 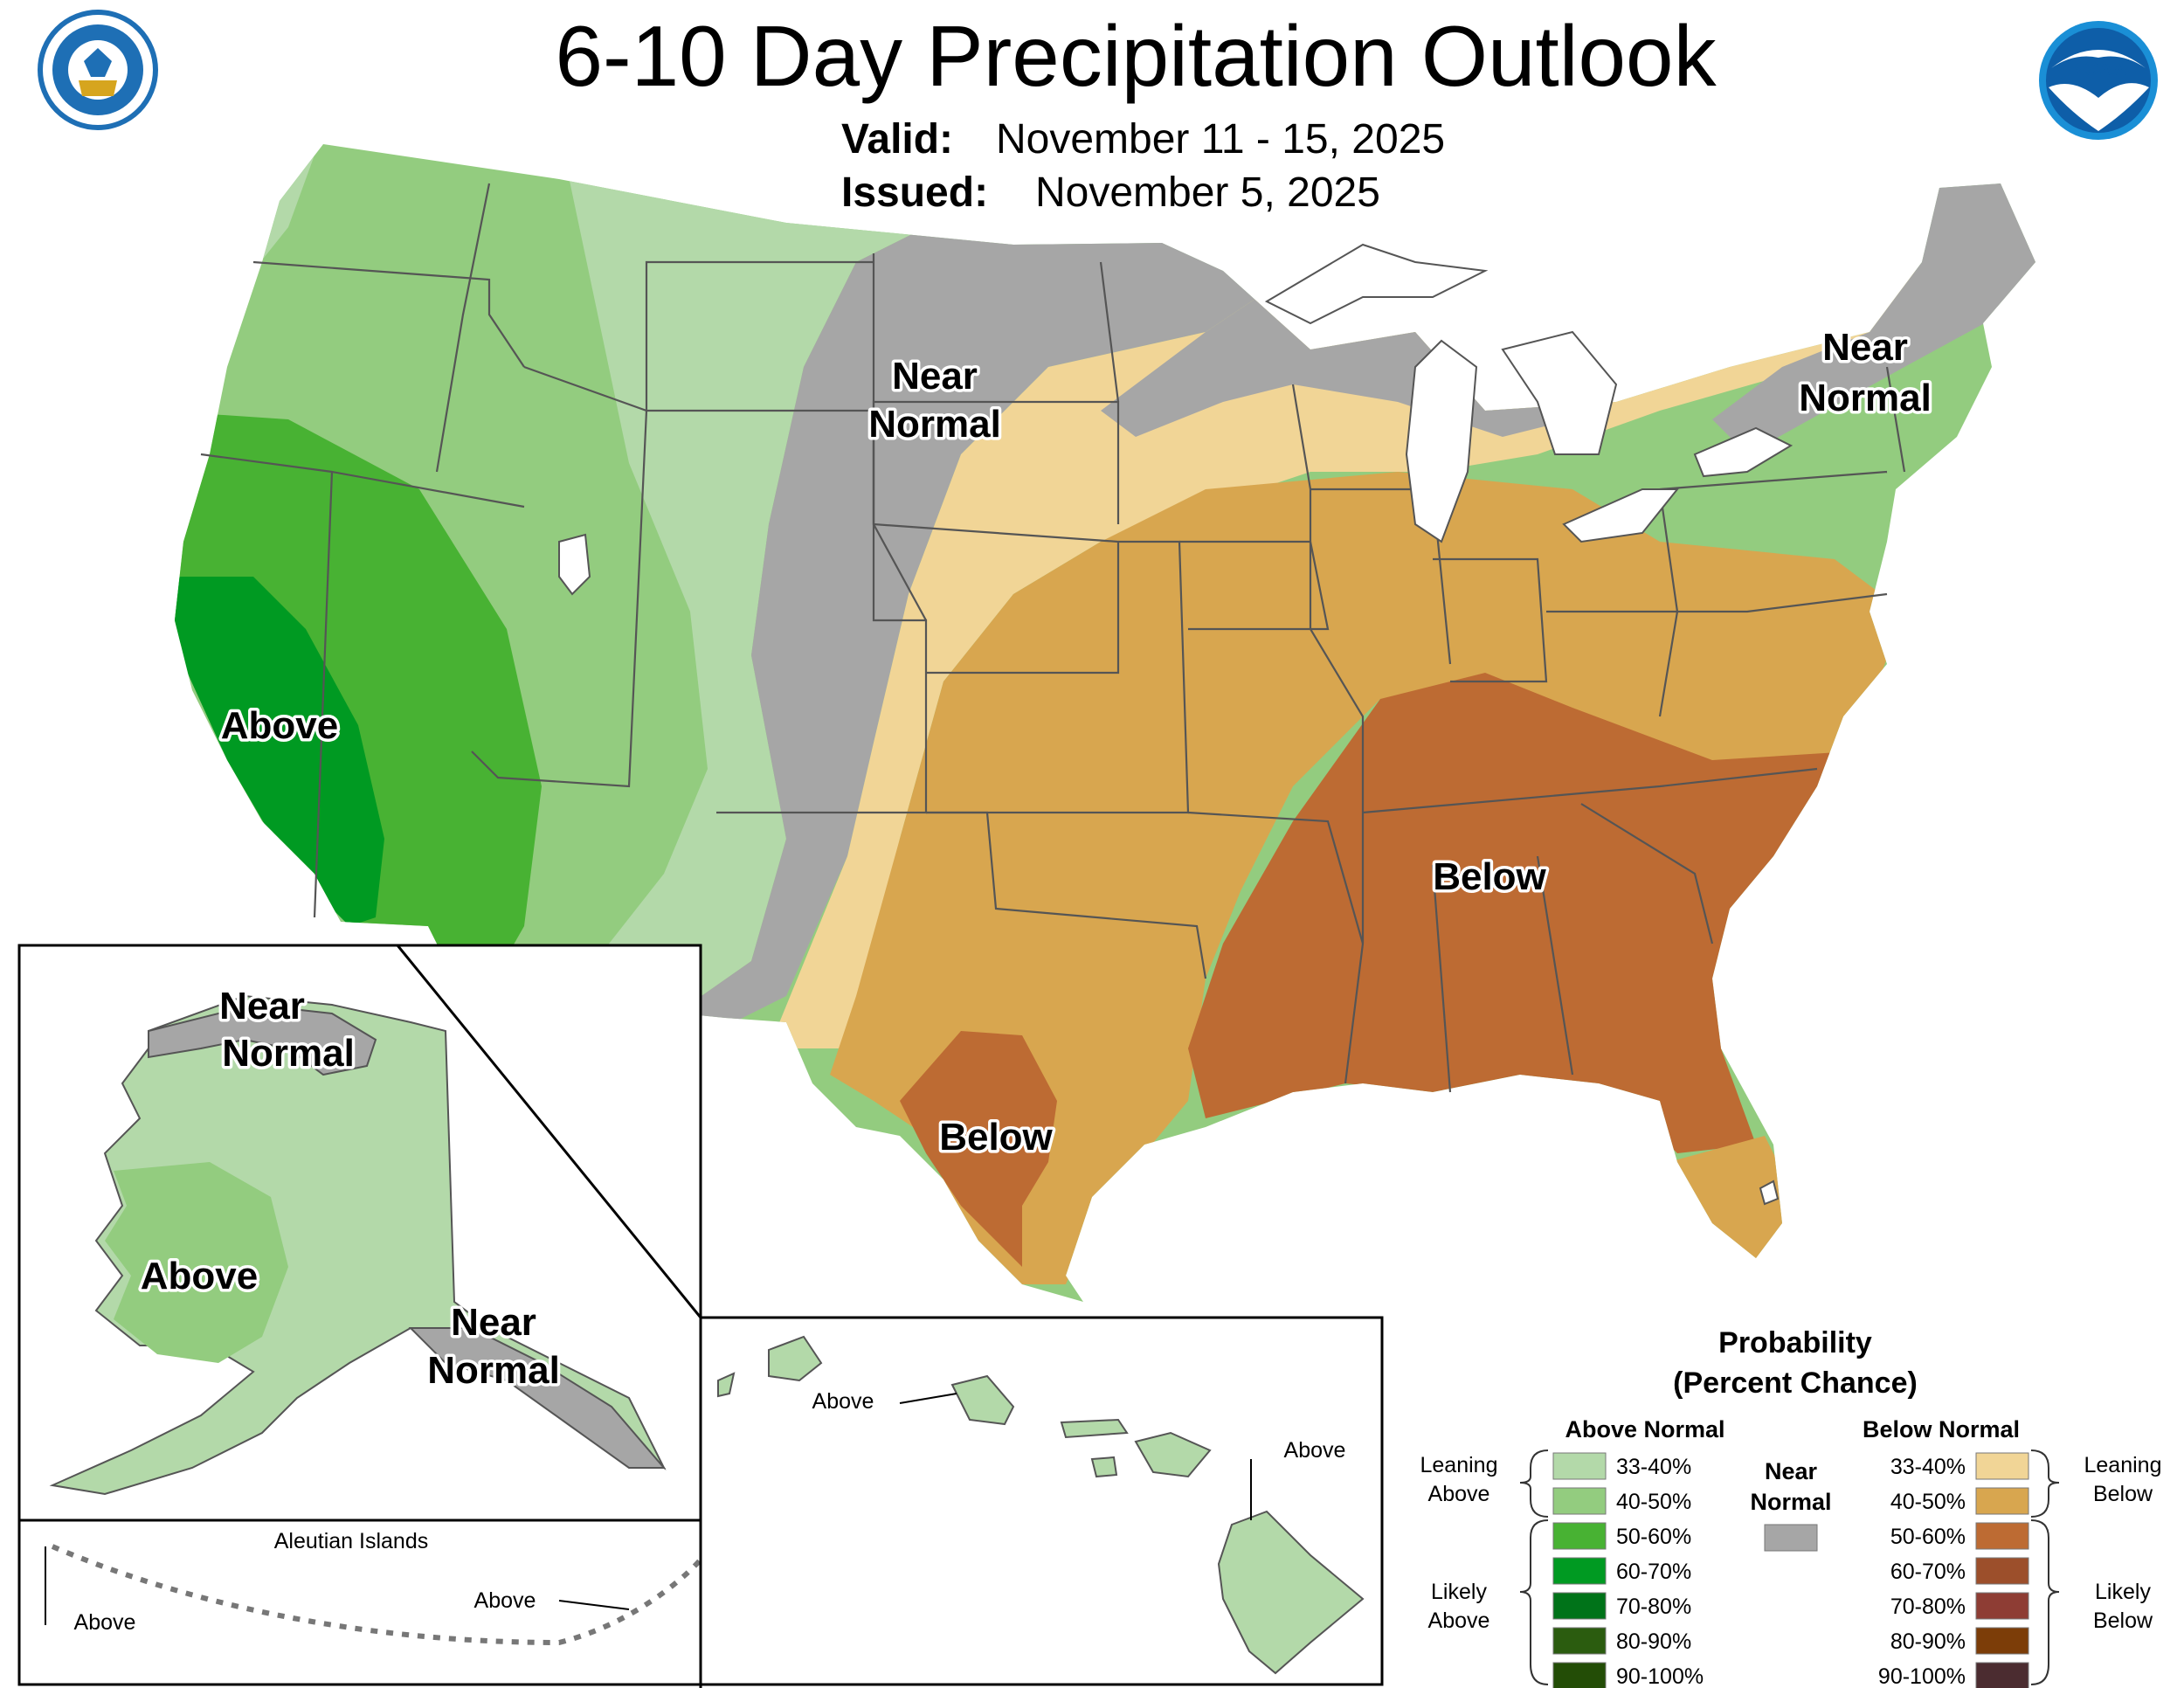 What do you see at coordinates (2123, 1494) in the screenshot?
I see `legend-leaning-below-2: Below` at bounding box center [2123, 1494].